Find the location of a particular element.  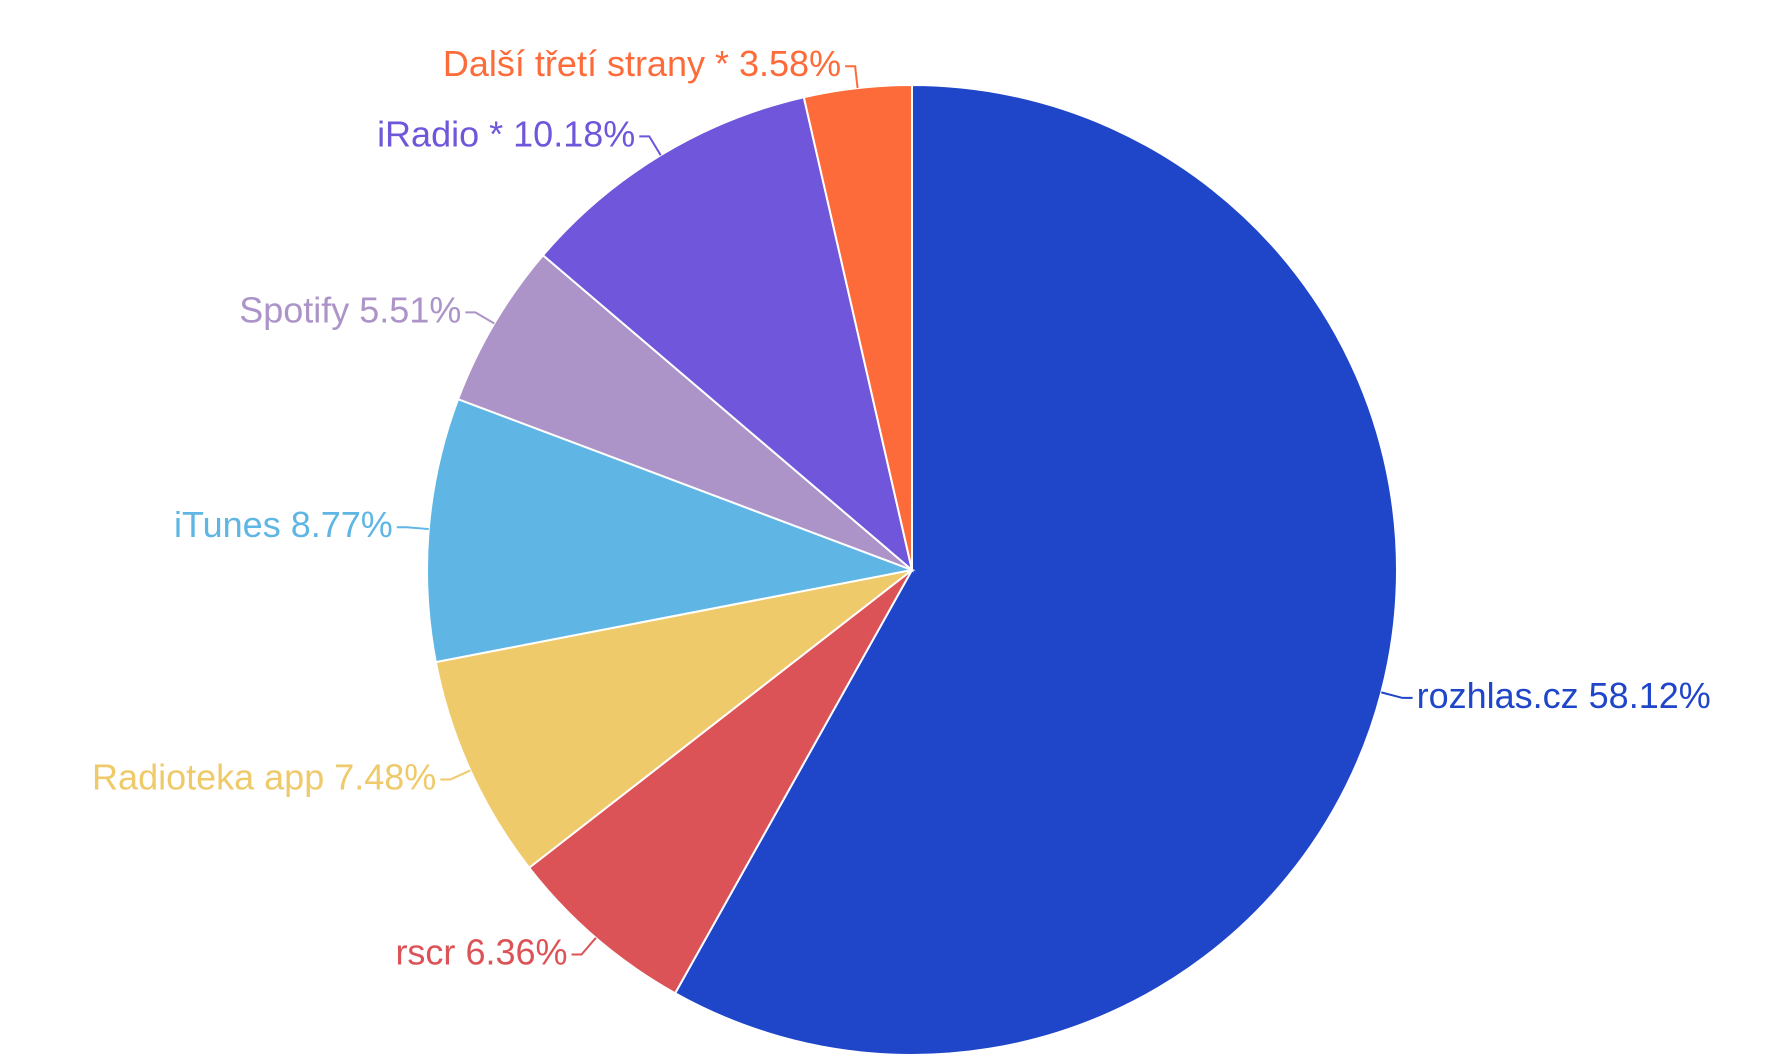

slice-label-name: rozhlas.cz is located at coordinates (1498, 694).